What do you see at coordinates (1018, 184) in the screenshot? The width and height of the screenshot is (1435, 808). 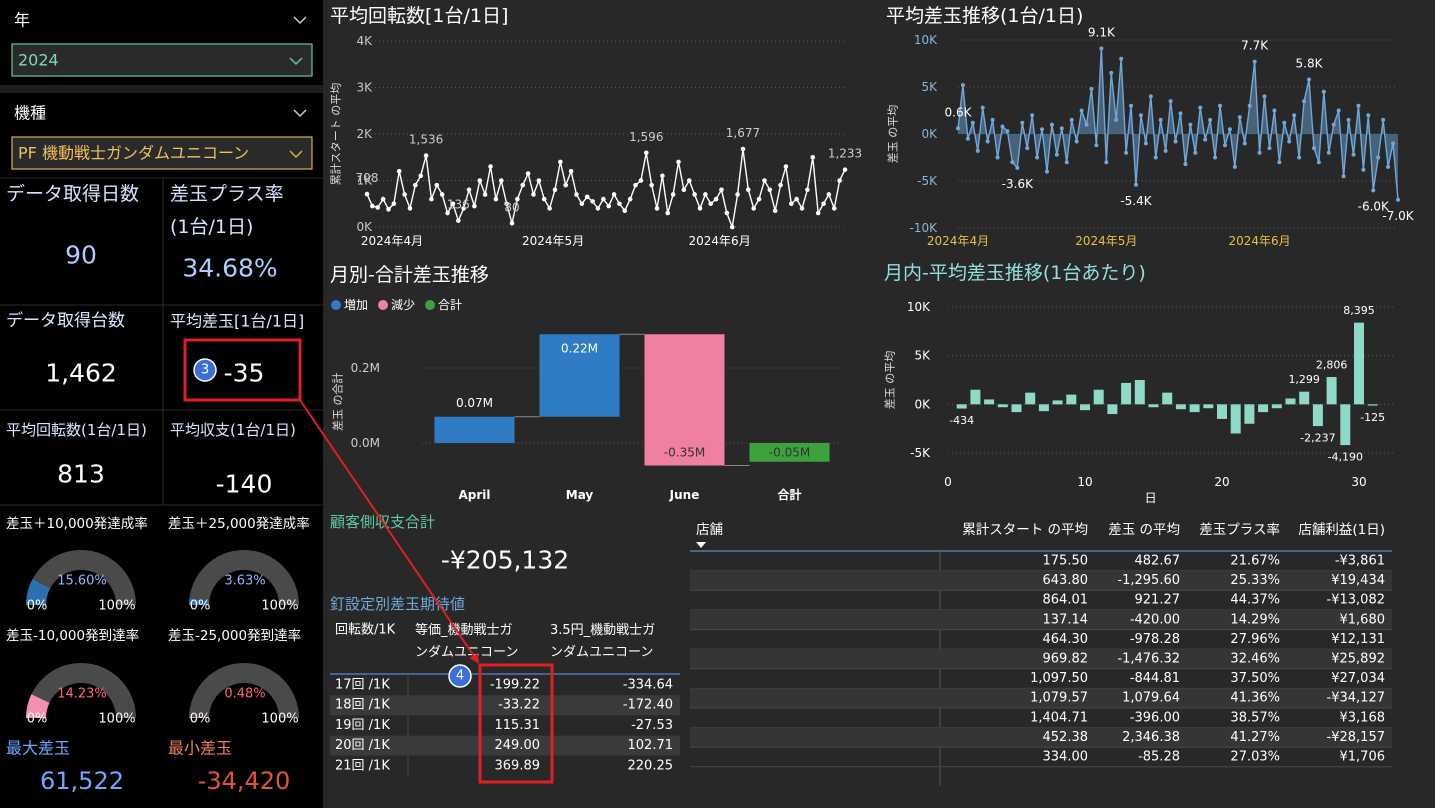 I see `data-label: -3.6K` at bounding box center [1018, 184].